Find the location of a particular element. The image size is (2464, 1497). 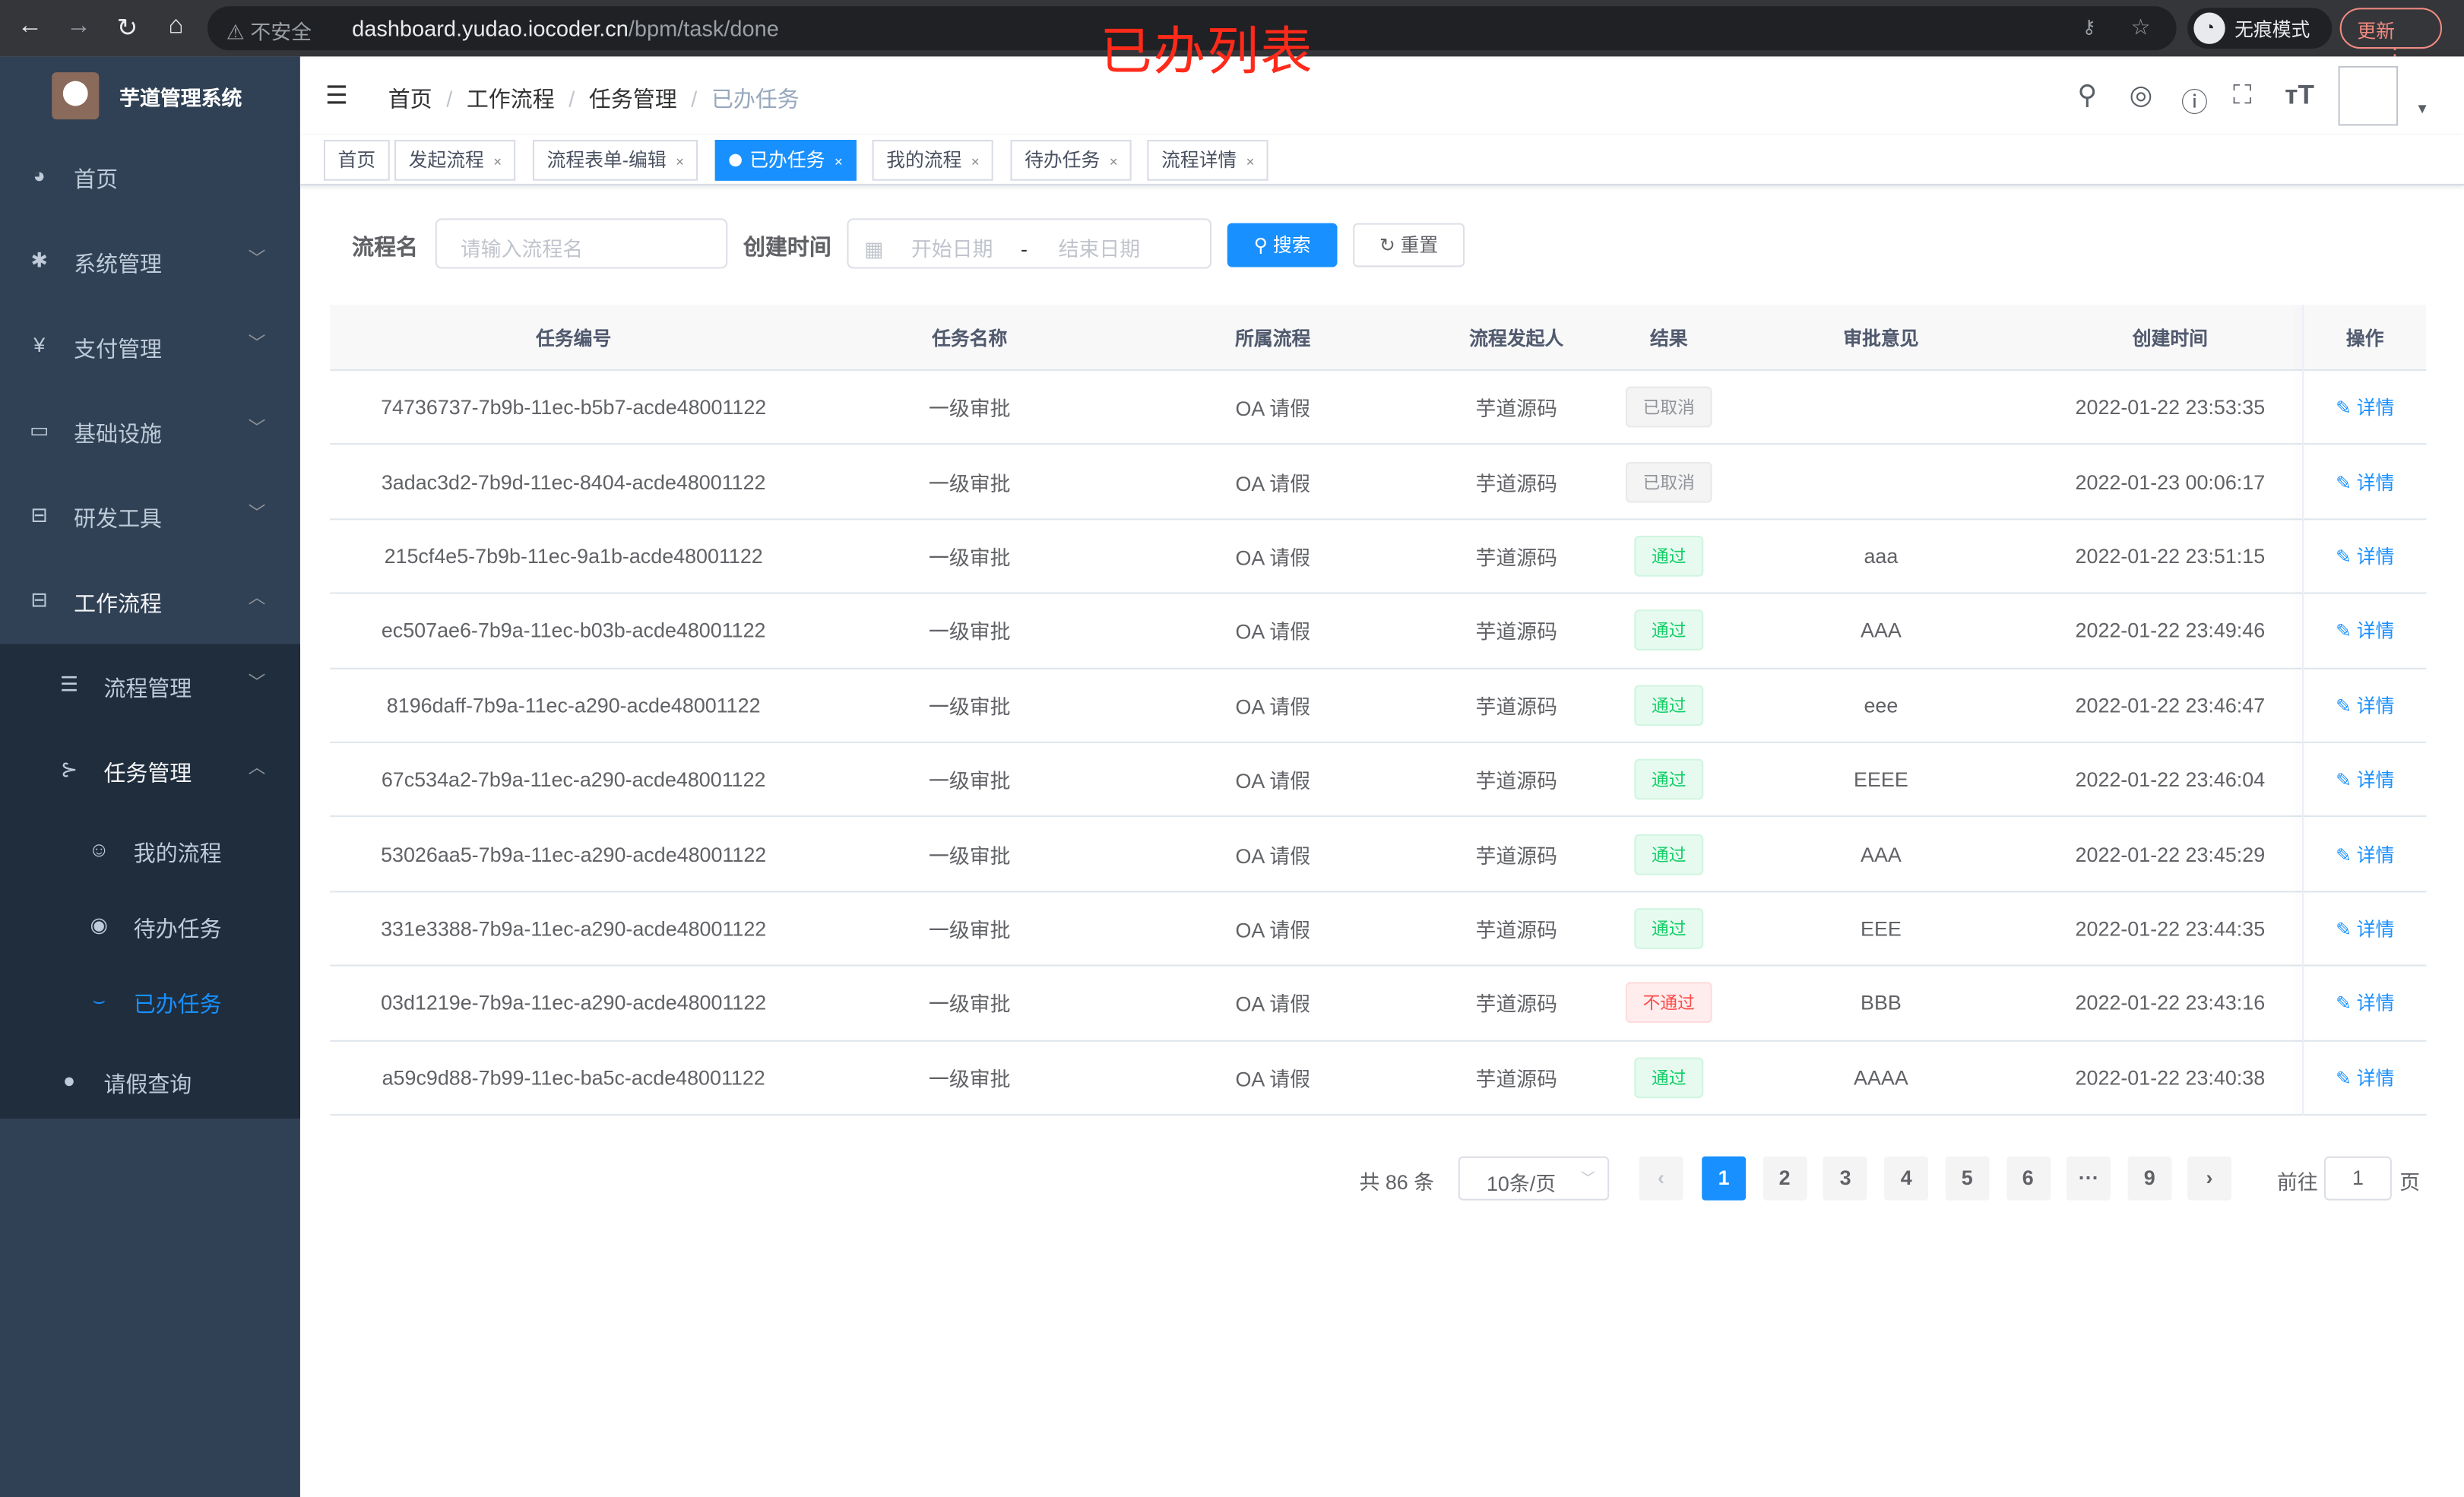

reset-button: ↻ 重置 is located at coordinates (1409, 245).